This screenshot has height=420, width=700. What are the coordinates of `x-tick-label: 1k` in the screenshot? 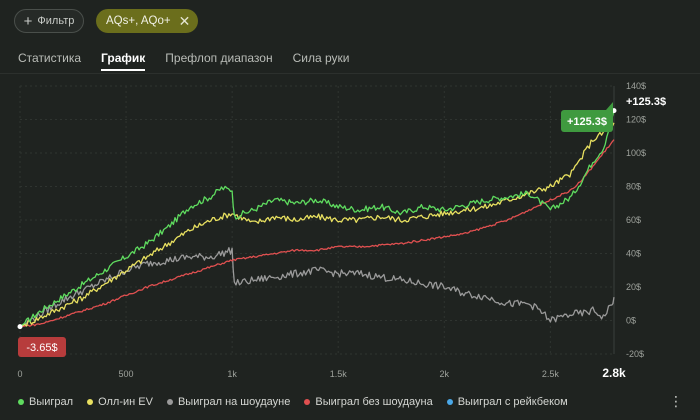 It's located at (232, 374).